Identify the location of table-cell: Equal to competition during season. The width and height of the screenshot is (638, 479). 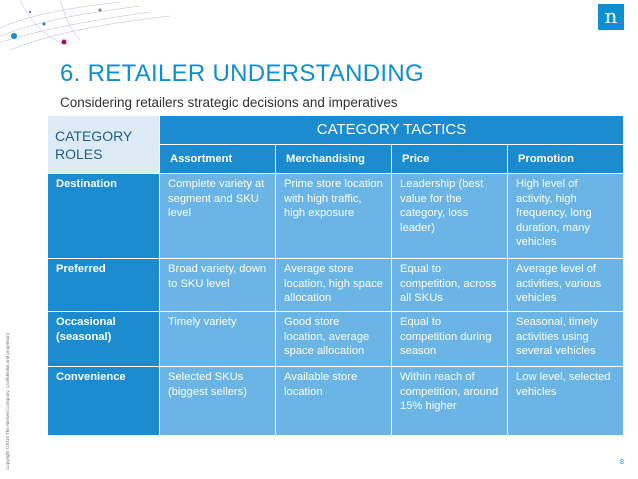
(449, 339).